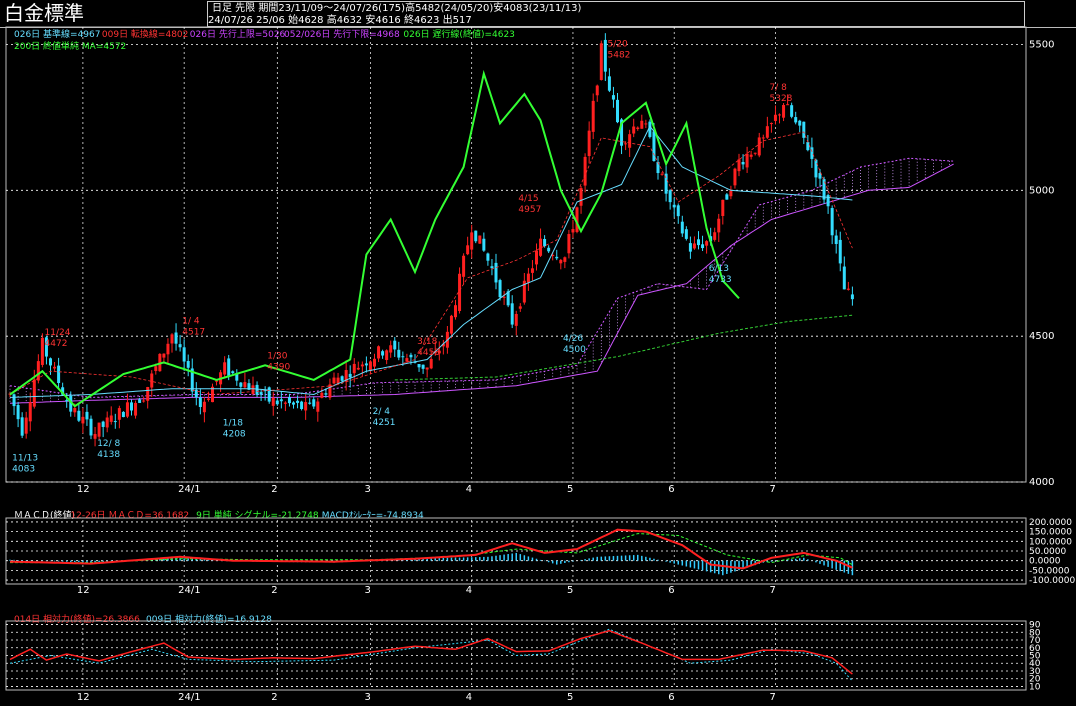 The image size is (1076, 706). What do you see at coordinates (45, 516) in the screenshot?
I see `legend-item: ＭＡＣＤ(終値)` at bounding box center [45, 516].